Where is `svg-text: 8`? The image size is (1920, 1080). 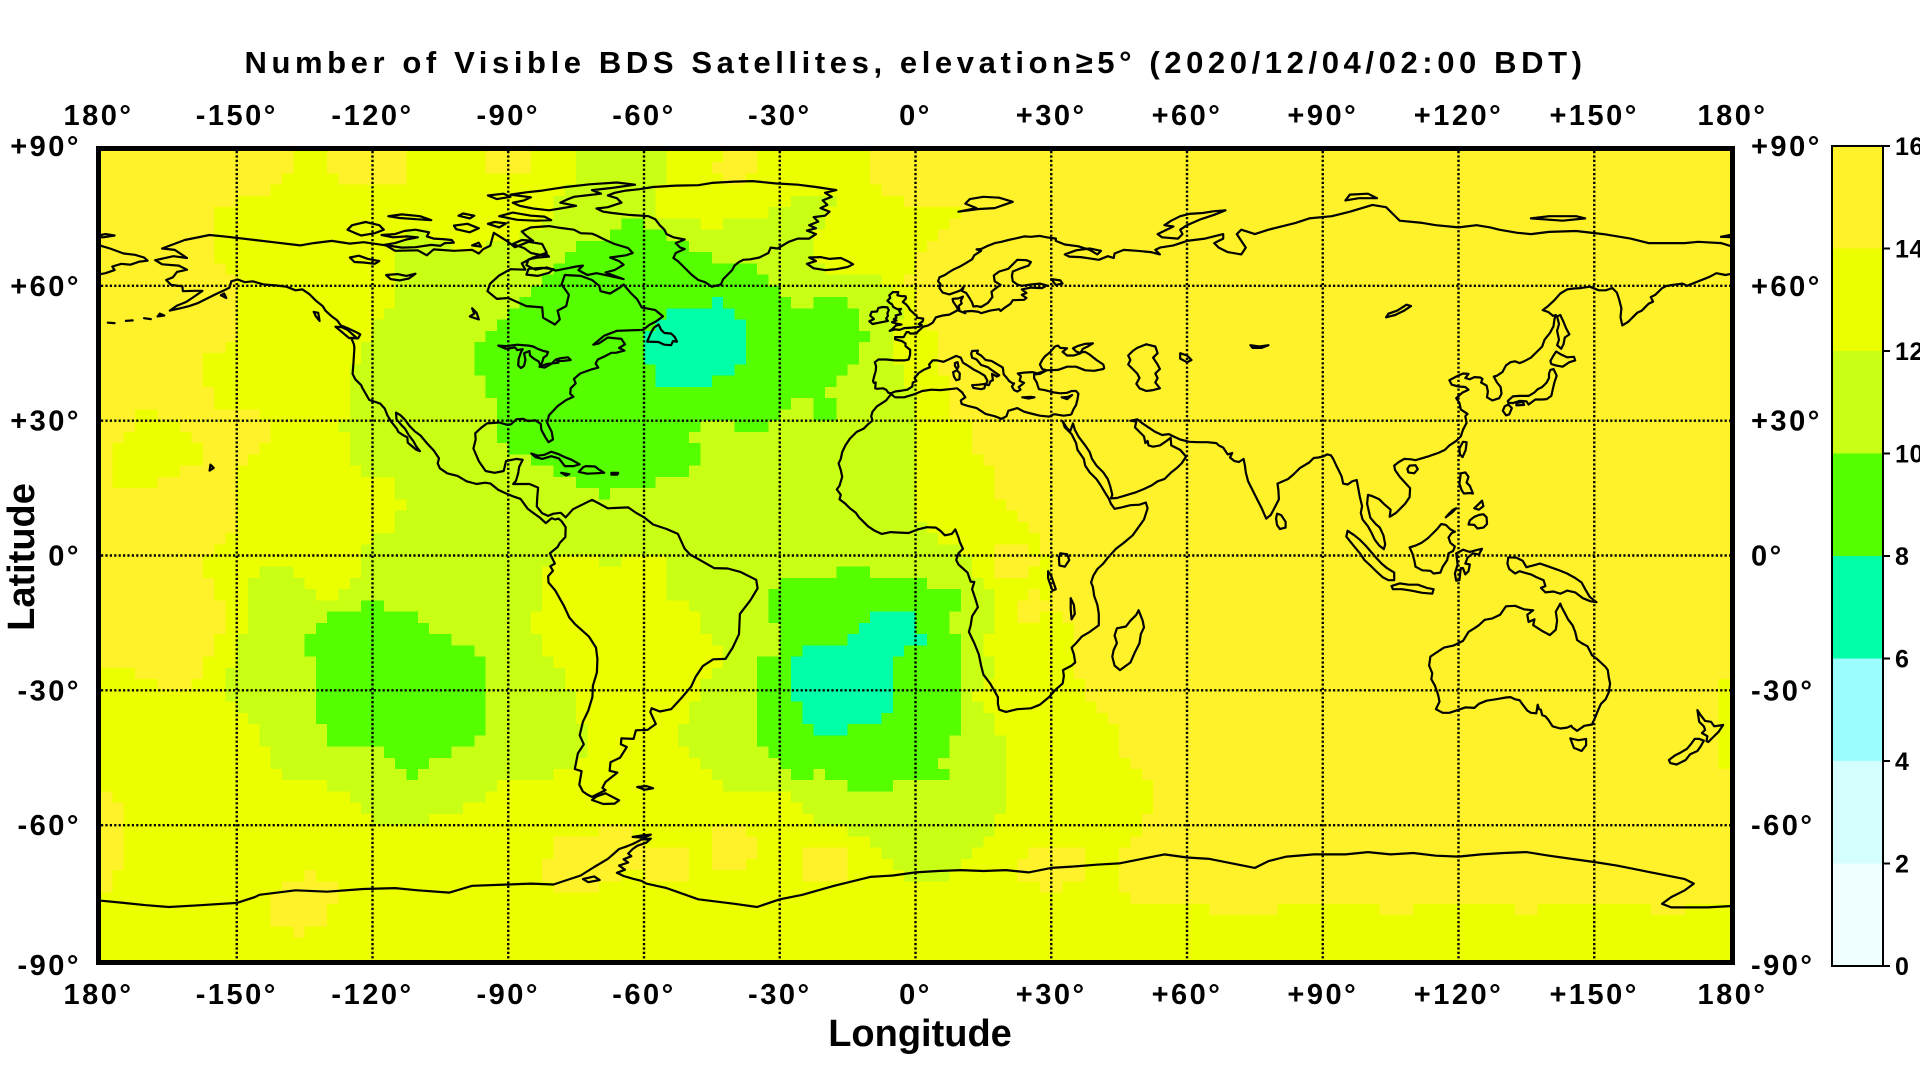 svg-text: 8 is located at coordinates (1902, 557).